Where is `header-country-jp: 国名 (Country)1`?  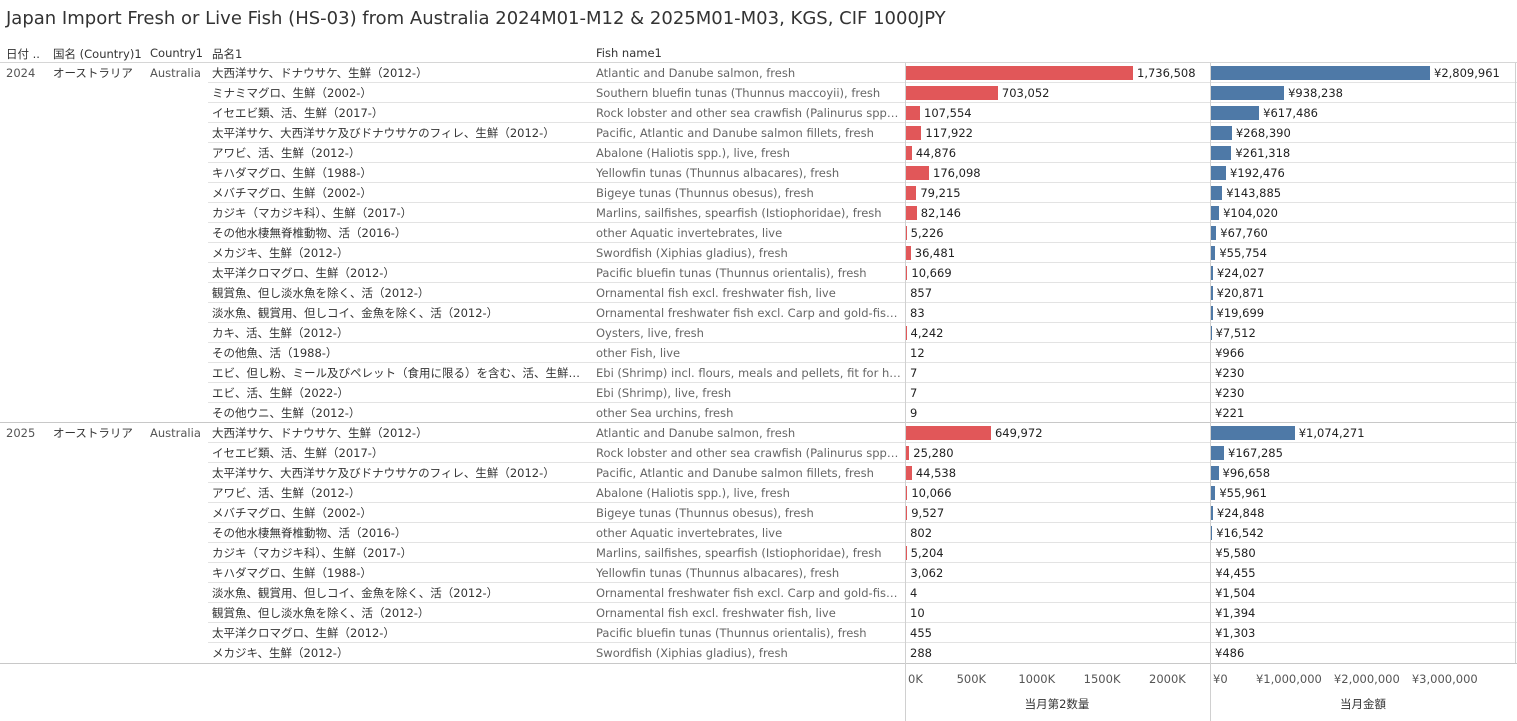 header-country-jp: 国名 (Country)1 is located at coordinates (97, 54).